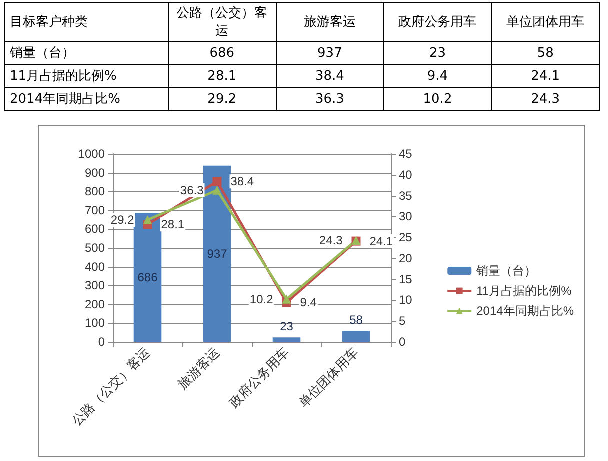 The image size is (608, 461). Describe the element at coordinates (95, 210) in the screenshot. I see `y-tick-label: 700` at that location.